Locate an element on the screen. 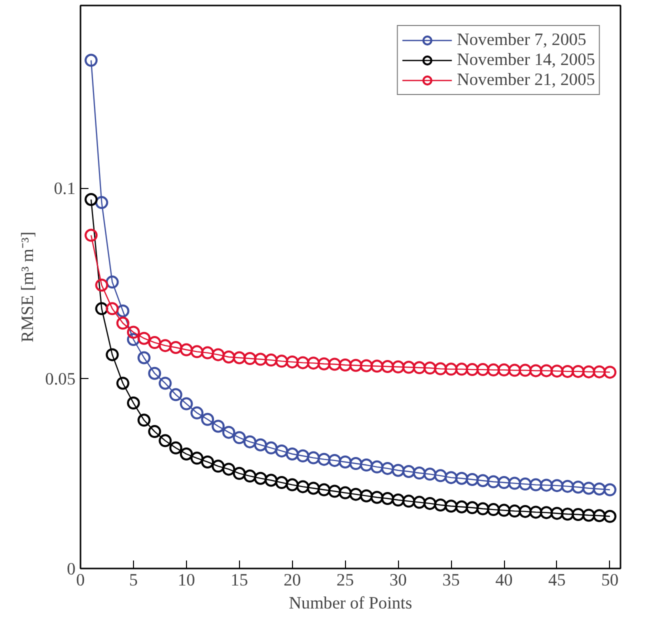 This screenshot has height=622, width=645. legend-label: November 21, 2005 is located at coordinates (525, 80).